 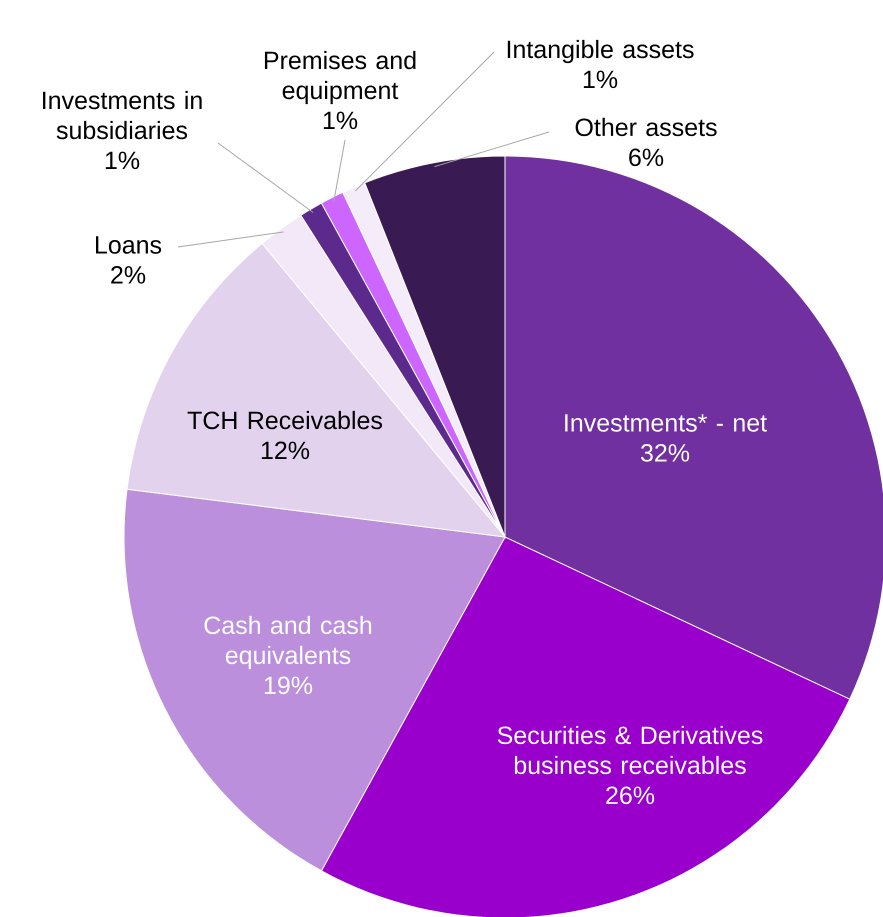 I want to click on slice-label: Securities & Derivatives business receivables, so click(x=630, y=750).